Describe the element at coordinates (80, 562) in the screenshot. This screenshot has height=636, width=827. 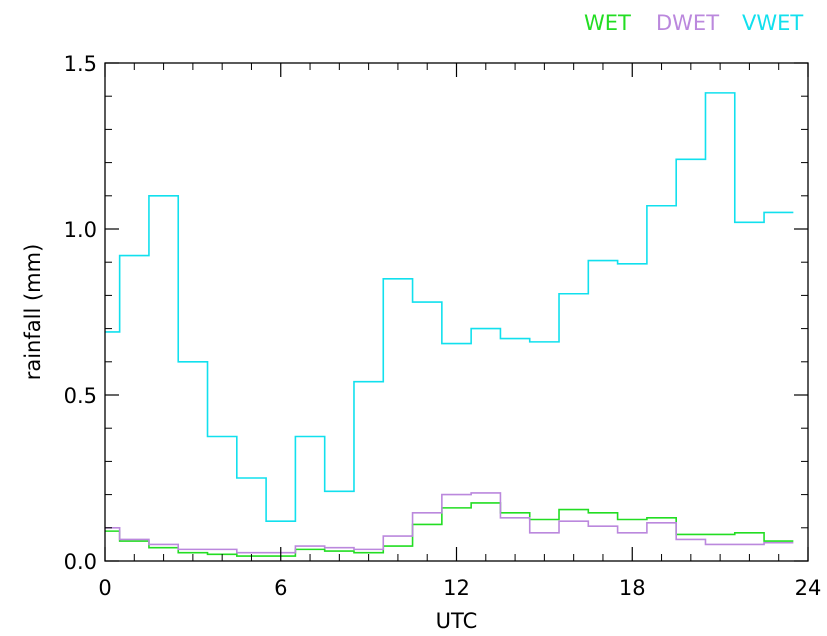
I see `y-tick-label: 0.0` at that location.